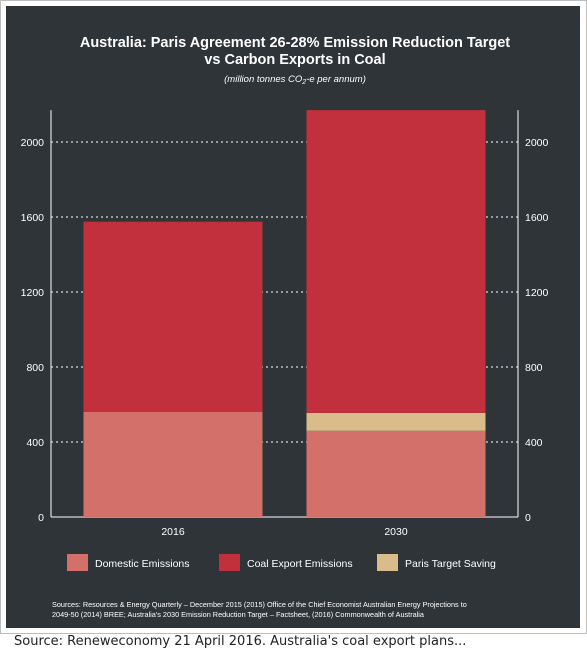 Image resolution: width=587 pixels, height=657 pixels. What do you see at coordinates (33, 293) in the screenshot?
I see `y-tick-left-1200: 1200` at bounding box center [33, 293].